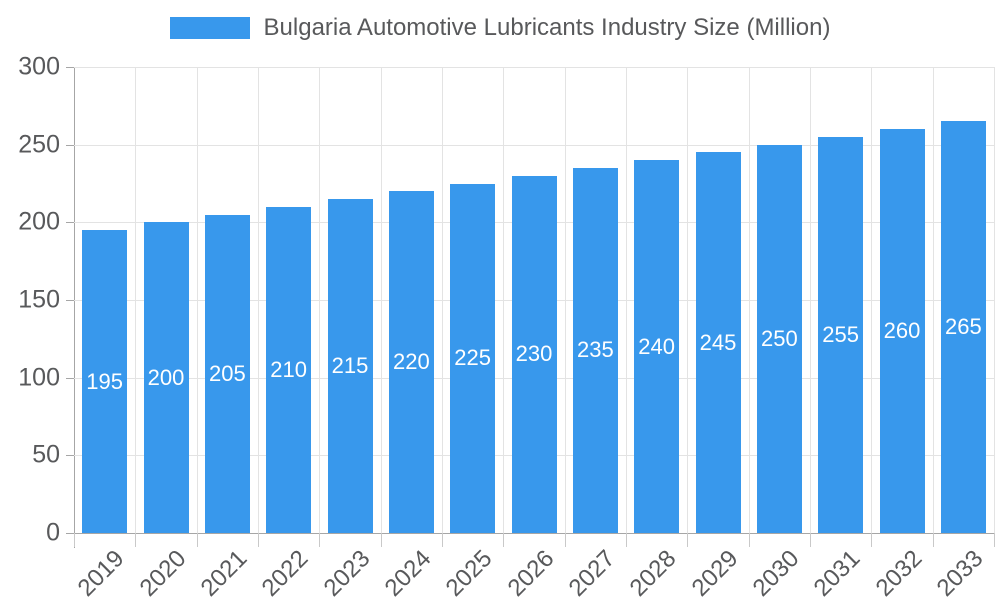 The height and width of the screenshot is (600, 1000). I want to click on y-axis-tick-label: 0, so click(53, 532).